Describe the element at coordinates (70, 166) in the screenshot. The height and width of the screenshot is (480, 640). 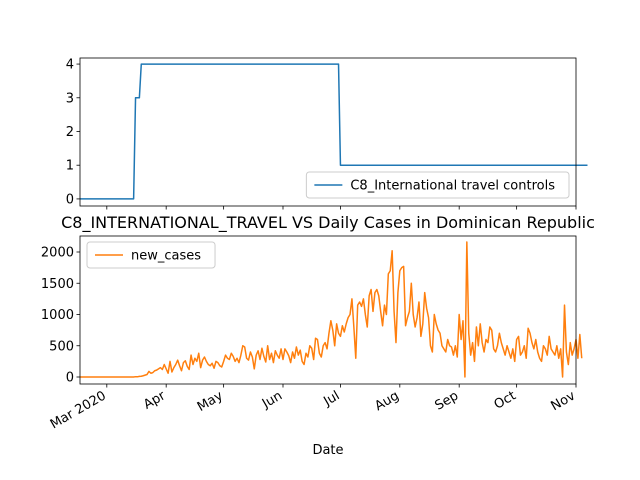
I see `y-tick-label: 1` at that location.